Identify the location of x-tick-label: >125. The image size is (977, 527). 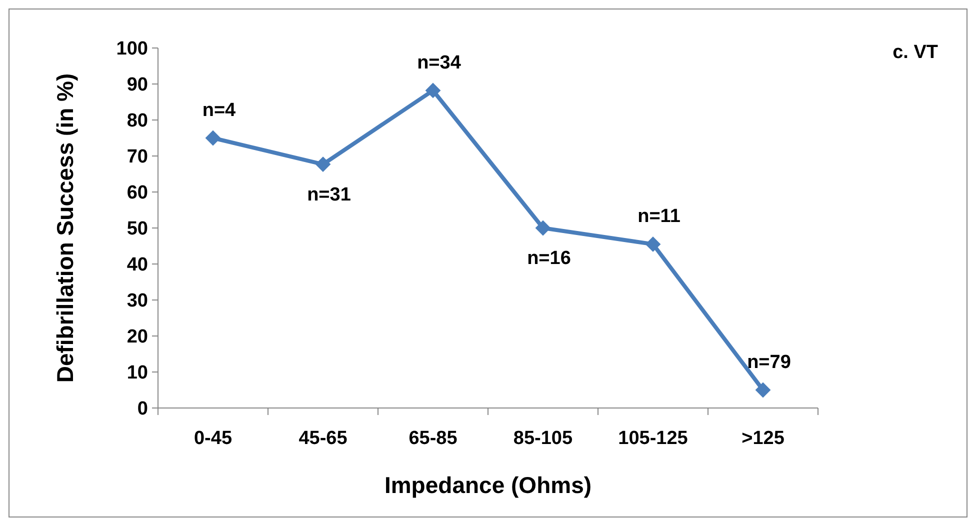
(763, 438).